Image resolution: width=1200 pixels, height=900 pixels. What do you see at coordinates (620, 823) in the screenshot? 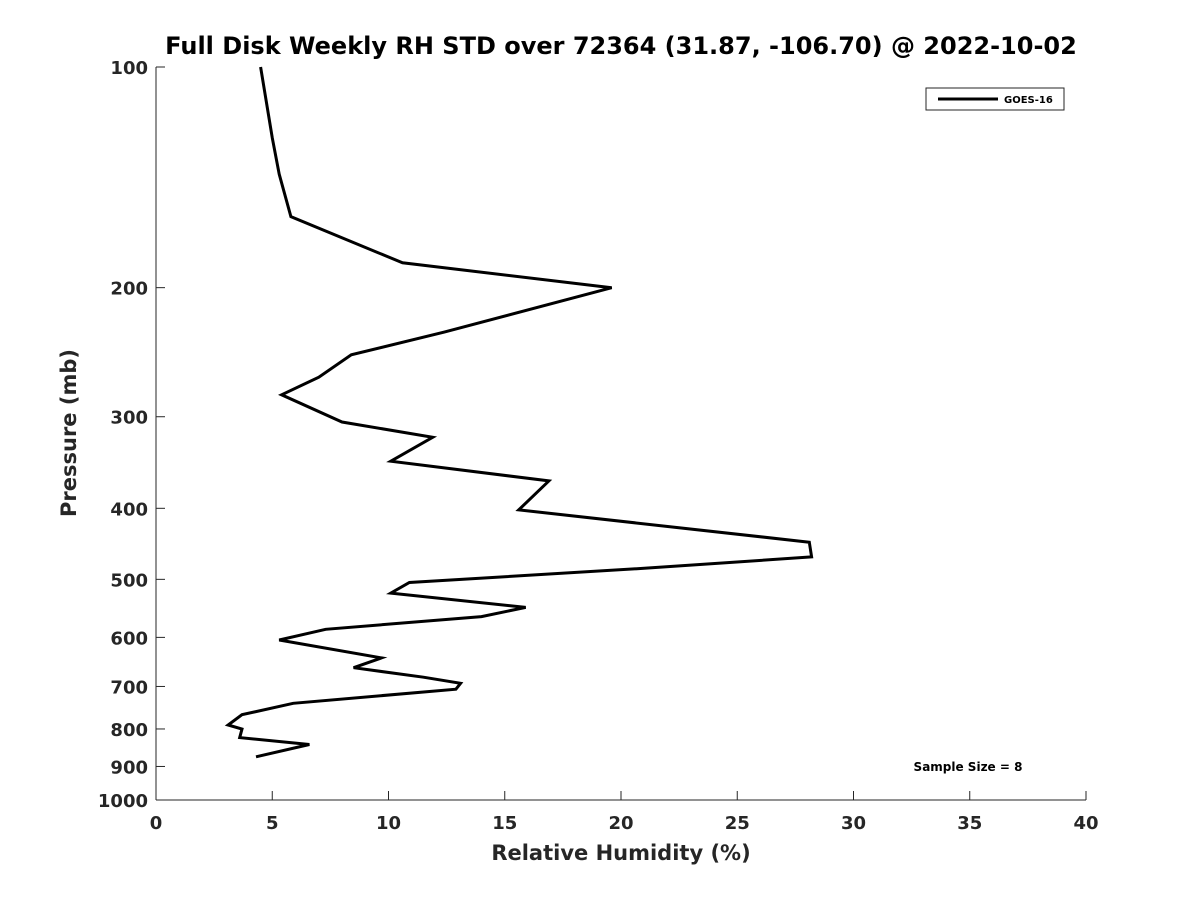
I see `x-tick-label: 20` at bounding box center [620, 823].